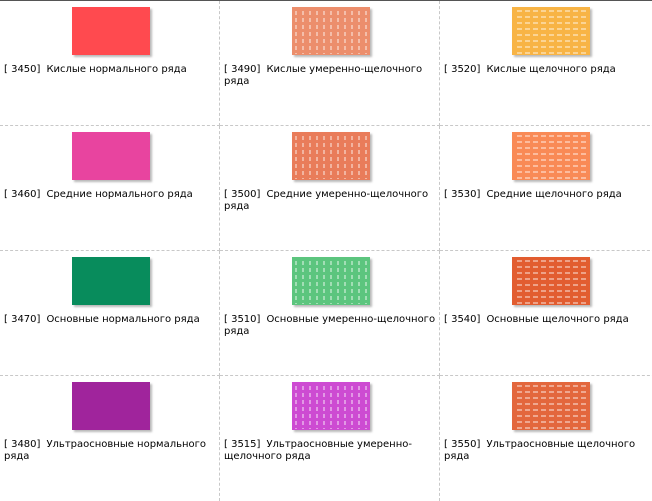 The width and height of the screenshot is (652, 501). Describe the element at coordinates (242, 69) in the screenshot. I see `legend-code: [ 3490]` at that location.